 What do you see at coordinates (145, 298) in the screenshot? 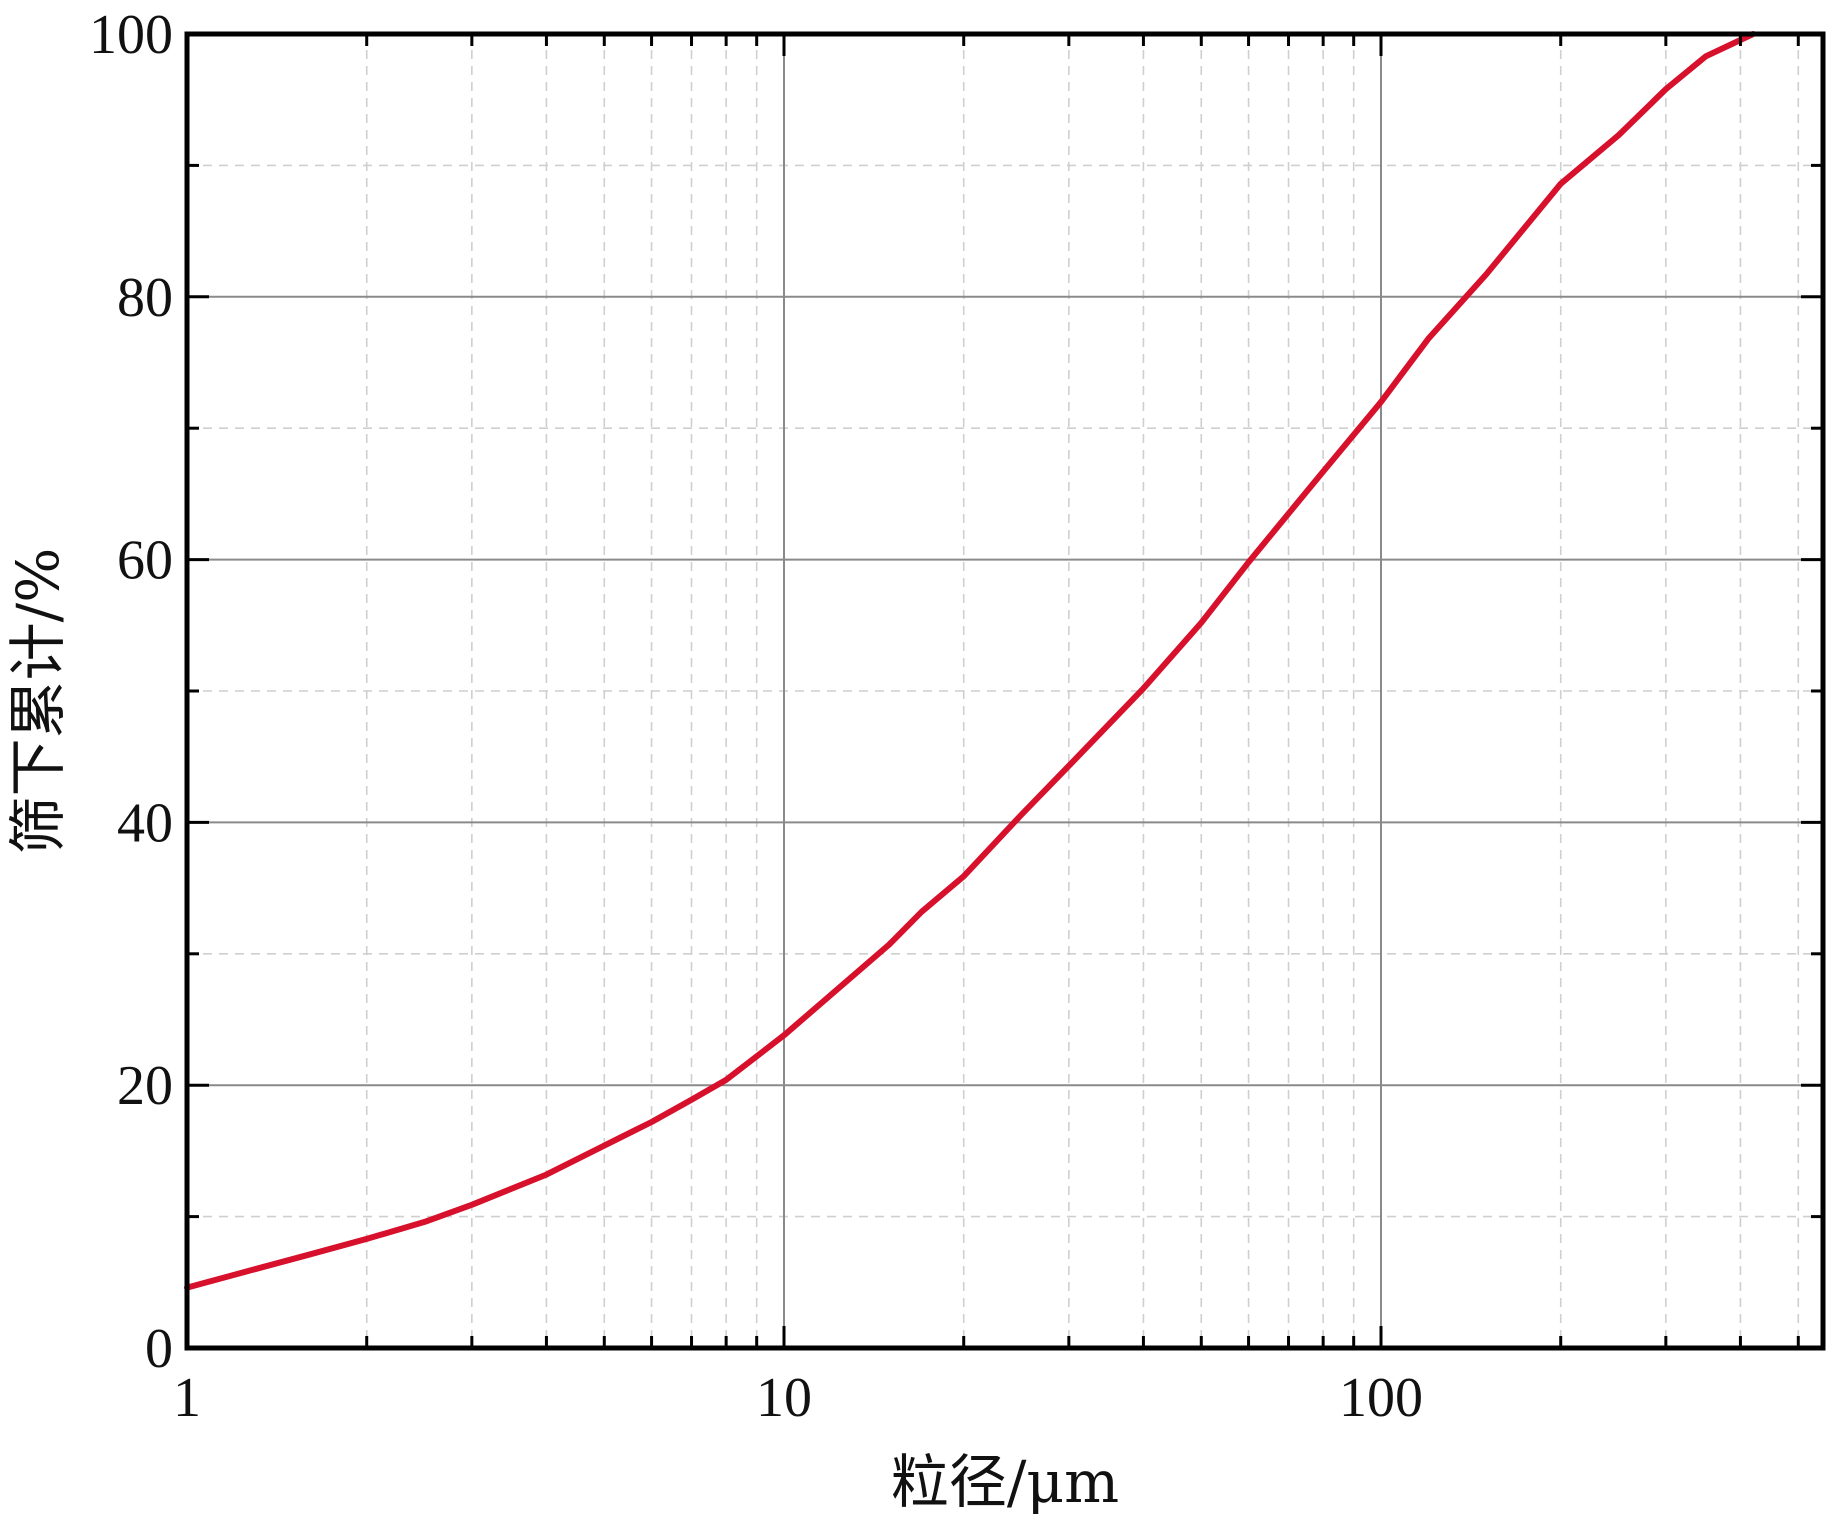
I see `y-tick-label: 80` at bounding box center [145, 298].